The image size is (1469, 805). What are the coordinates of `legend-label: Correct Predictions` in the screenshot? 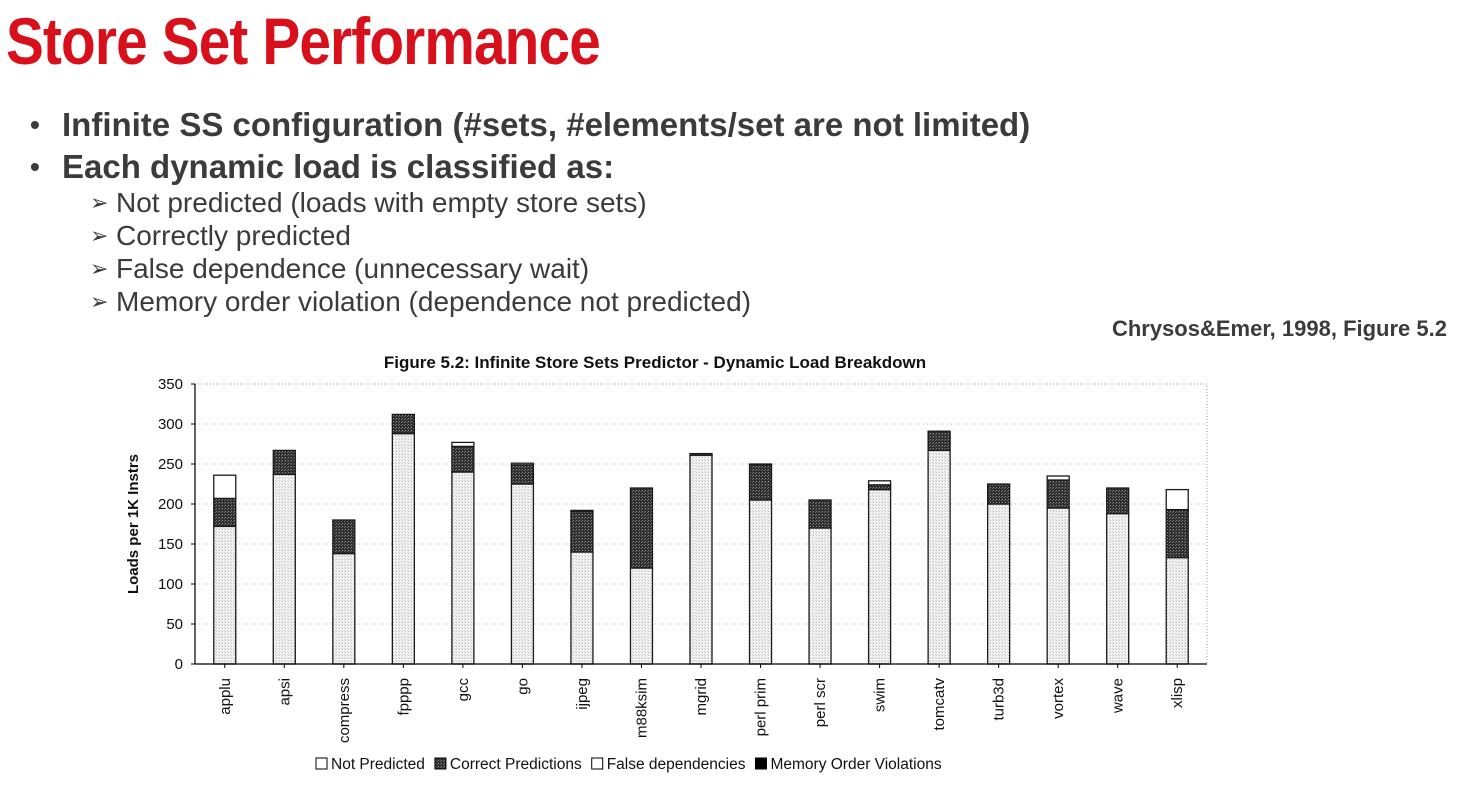 It's located at (516, 764).